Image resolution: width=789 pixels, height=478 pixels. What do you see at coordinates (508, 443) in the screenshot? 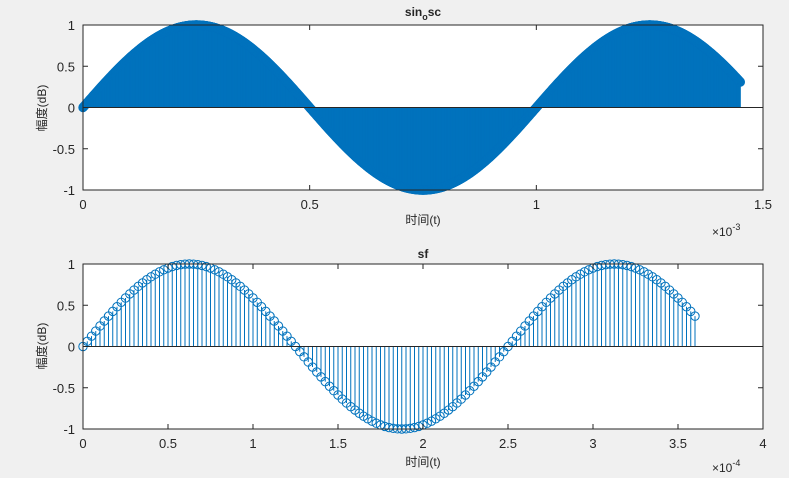
I see `x-tick-label: 2.5` at bounding box center [508, 443].